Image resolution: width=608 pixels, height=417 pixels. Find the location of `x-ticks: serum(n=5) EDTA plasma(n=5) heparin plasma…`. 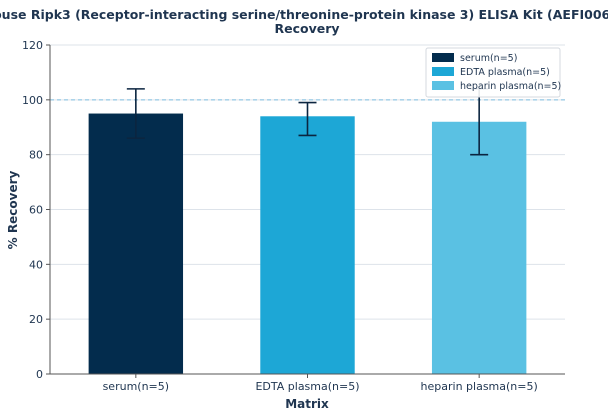

x-ticks: serum(n=5) EDTA plasma(n=5) heparin plasma… is located at coordinates (320, 383).